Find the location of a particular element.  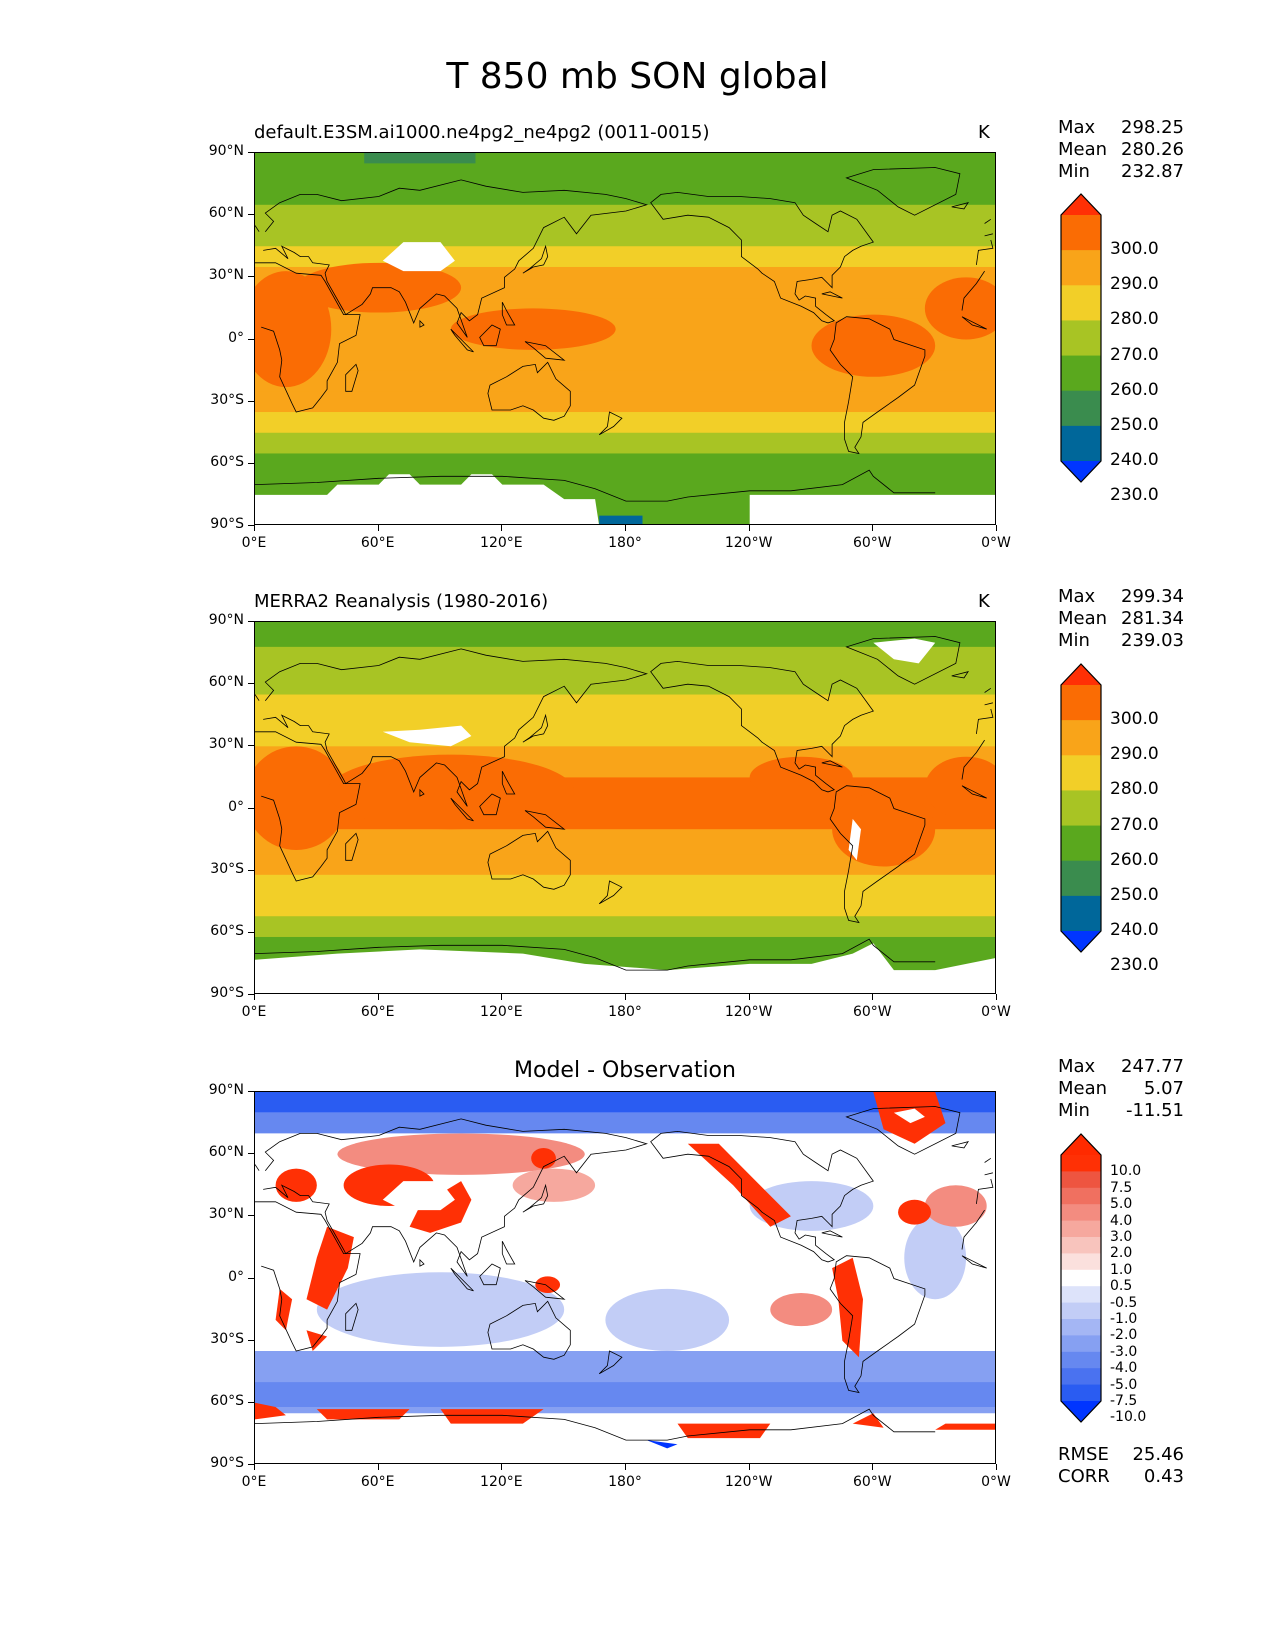

indo-pacific-warm is located at coordinates (451, 792).